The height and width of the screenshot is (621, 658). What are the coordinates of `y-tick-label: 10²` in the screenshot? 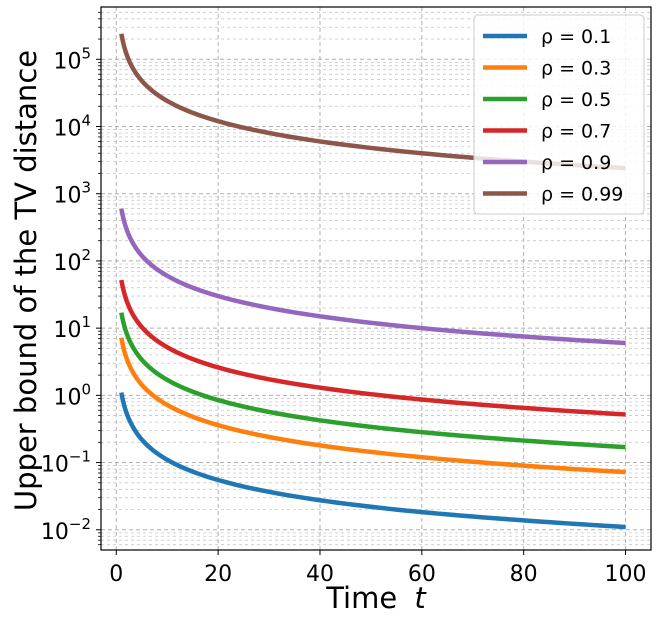 It's located at (72, 261).